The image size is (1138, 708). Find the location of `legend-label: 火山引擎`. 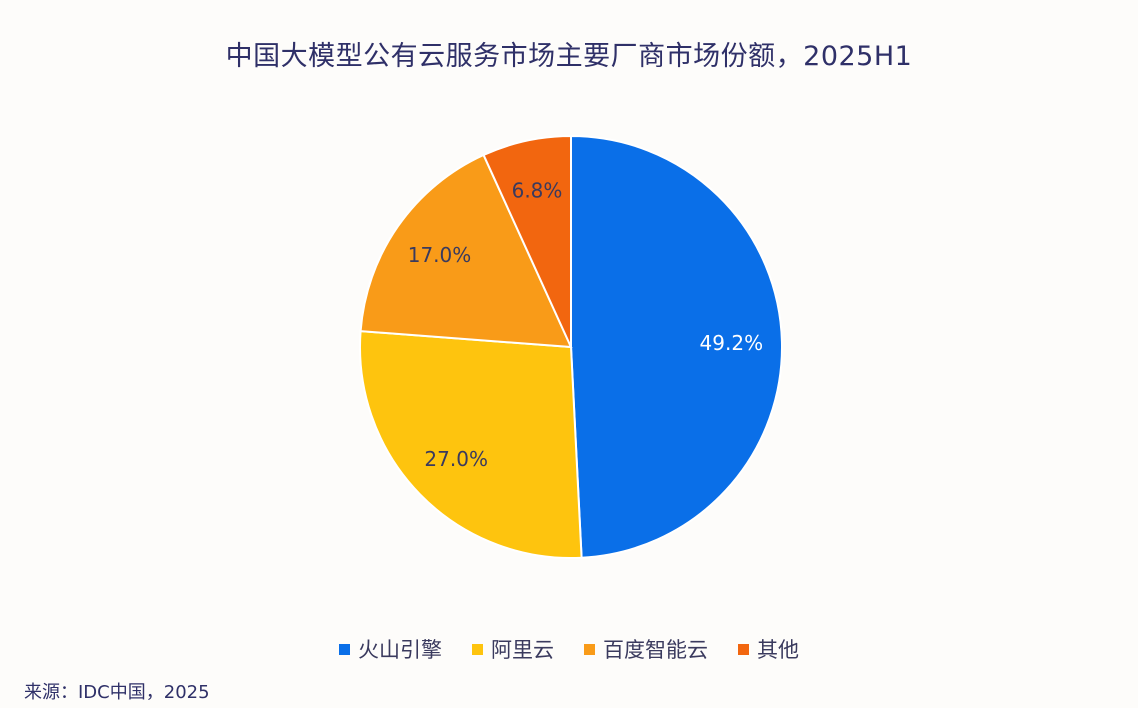

legend-label: 火山引擎 is located at coordinates (400, 650).